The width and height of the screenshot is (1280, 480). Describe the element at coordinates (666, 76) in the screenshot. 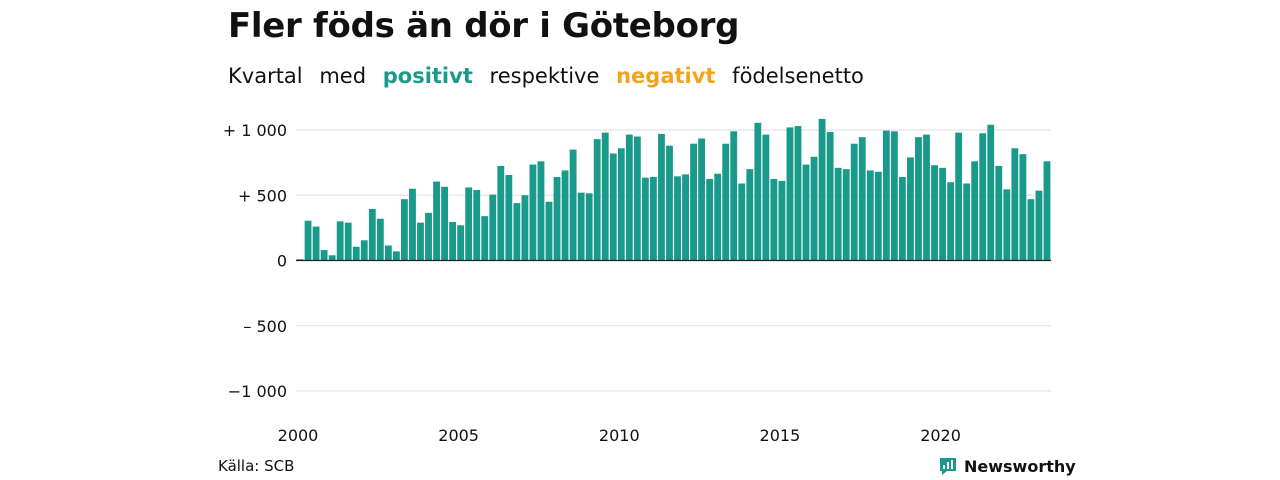

I see `subtitle-negative: negativt` at that location.